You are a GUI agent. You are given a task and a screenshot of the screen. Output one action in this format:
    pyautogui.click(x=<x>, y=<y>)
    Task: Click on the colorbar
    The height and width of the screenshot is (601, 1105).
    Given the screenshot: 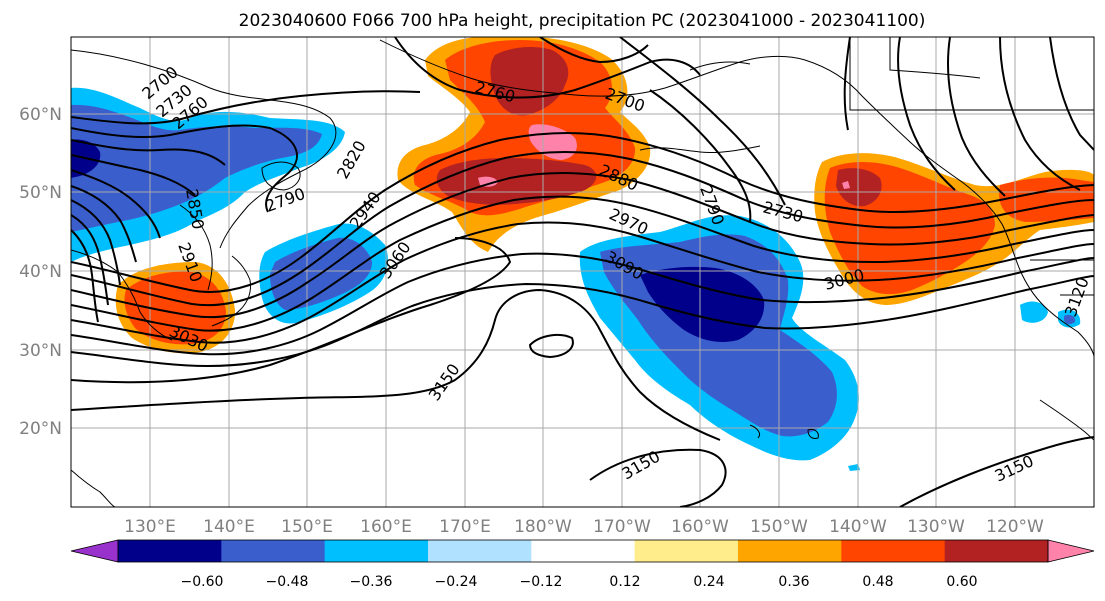 What is the action you would take?
    pyautogui.click(x=582, y=551)
    